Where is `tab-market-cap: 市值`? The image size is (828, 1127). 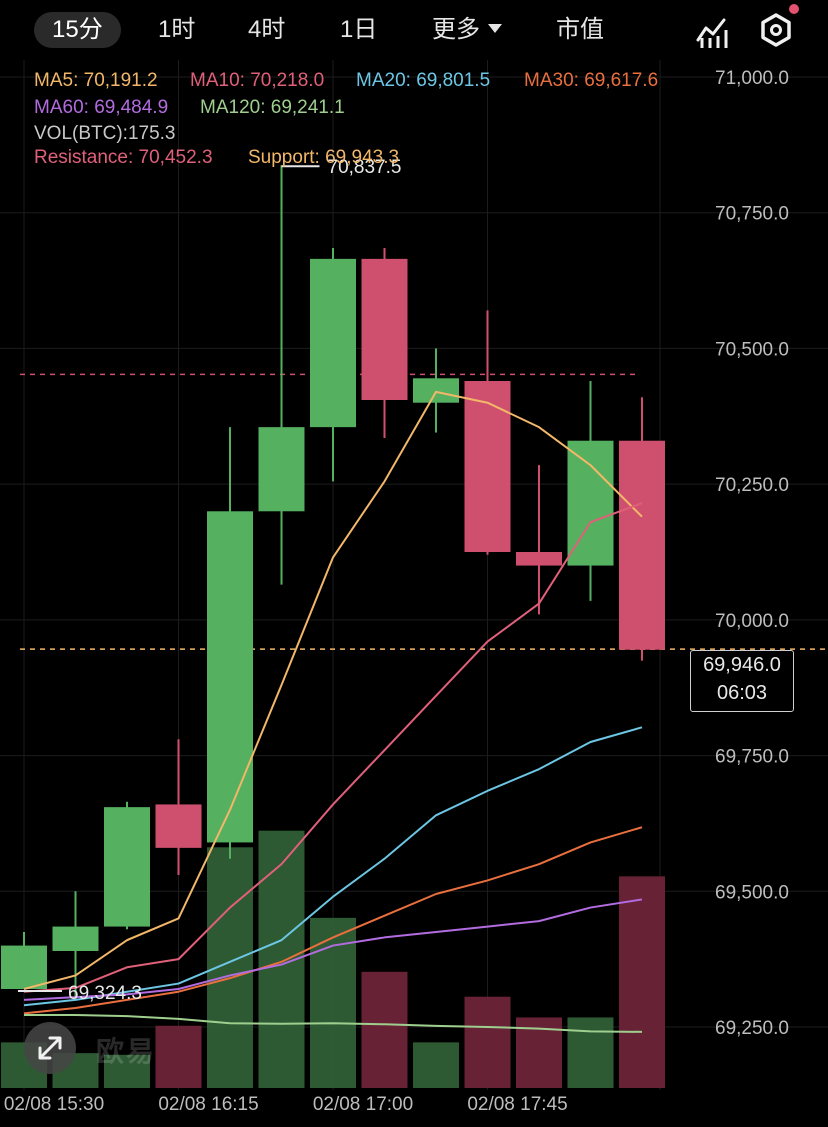 tab-market-cap: 市值 is located at coordinates (580, 29).